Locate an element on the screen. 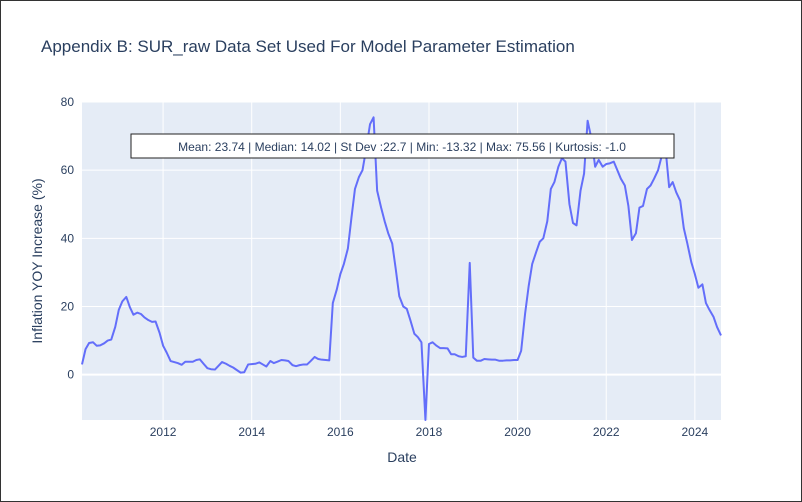  x-tick-label: 2022 is located at coordinates (606, 432).